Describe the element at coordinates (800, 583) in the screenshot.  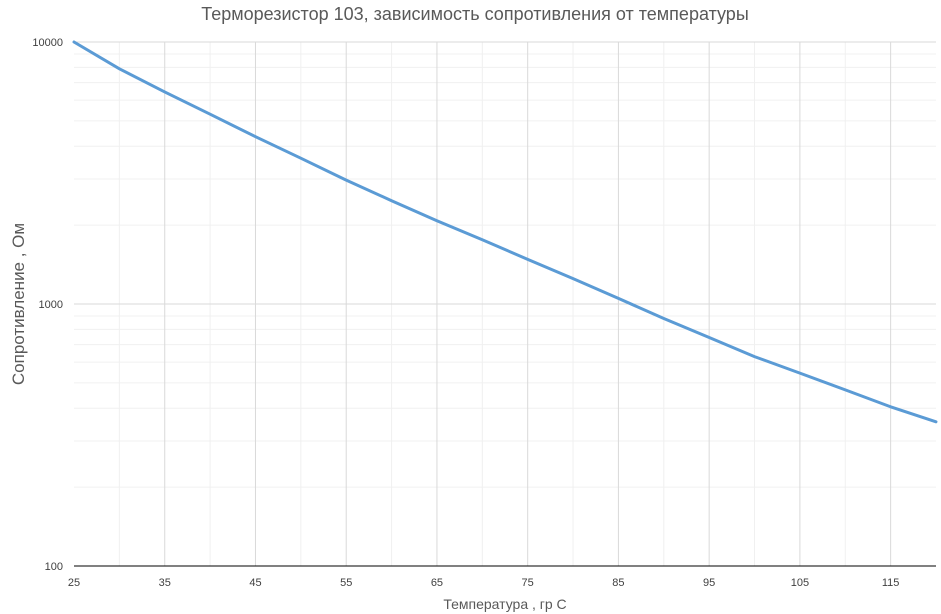
I see `x-tick-label: 105` at that location.